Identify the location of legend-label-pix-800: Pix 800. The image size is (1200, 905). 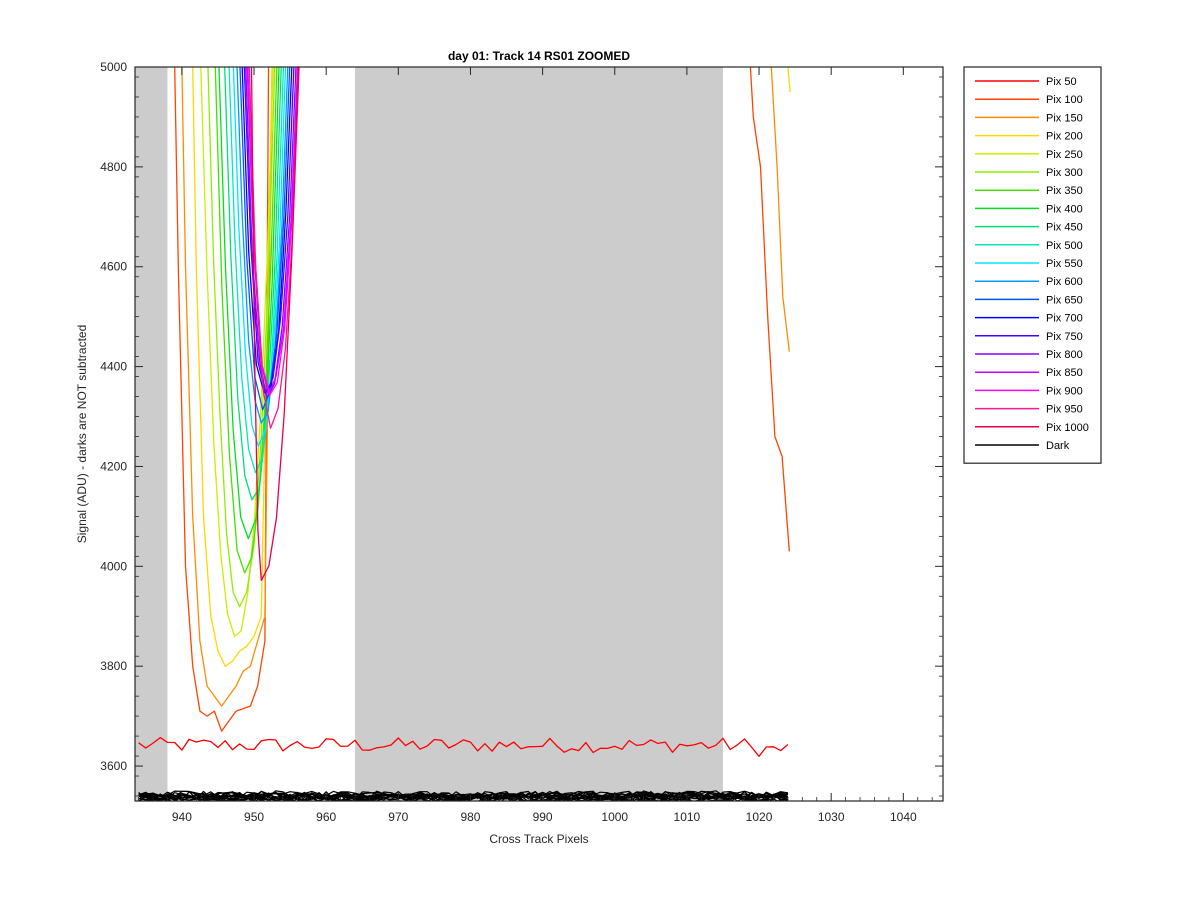
(1064, 355).